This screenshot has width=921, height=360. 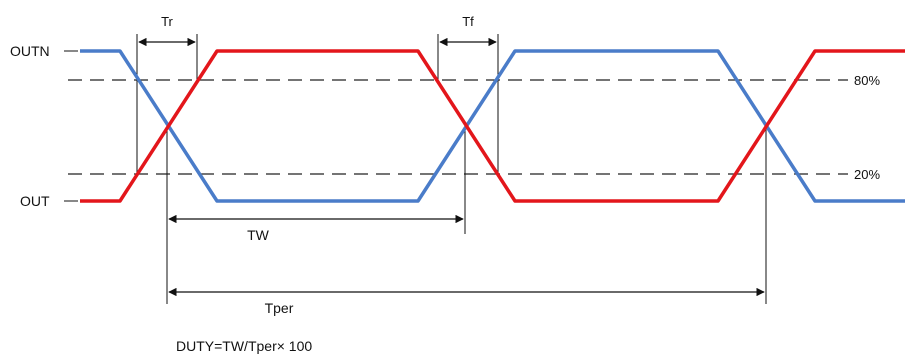 I want to click on tw-label: TW, so click(x=258, y=235).